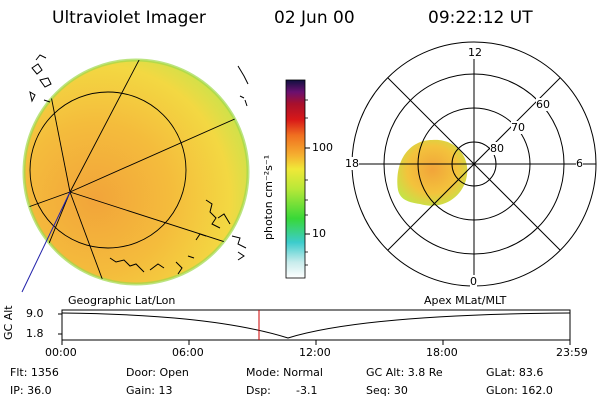 This screenshot has height=400, width=600. What do you see at coordinates (465, 300) in the screenshot?
I see `apex-label: Apex MLat/MLT` at bounding box center [465, 300].